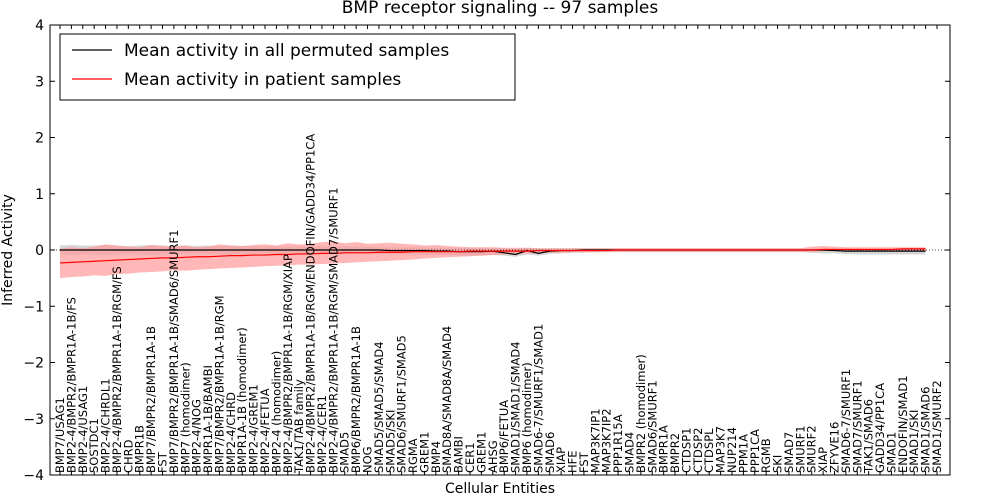  I want to click on category-label: SOSTDC1, so click(94, 445).